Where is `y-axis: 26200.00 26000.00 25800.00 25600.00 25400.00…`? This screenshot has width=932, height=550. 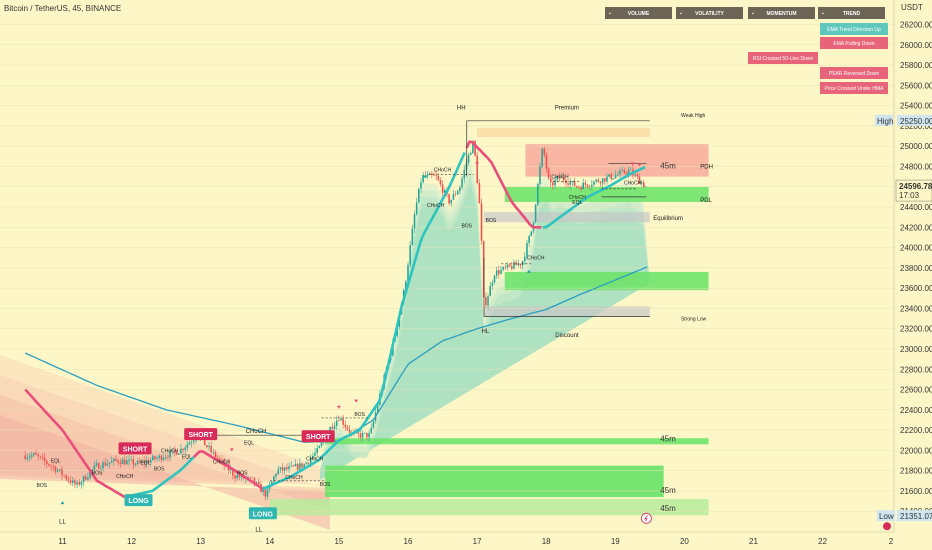
y-axis: 26200.00 26000.00 25800.00 25600.00 25400.00… is located at coordinates (903, 275).